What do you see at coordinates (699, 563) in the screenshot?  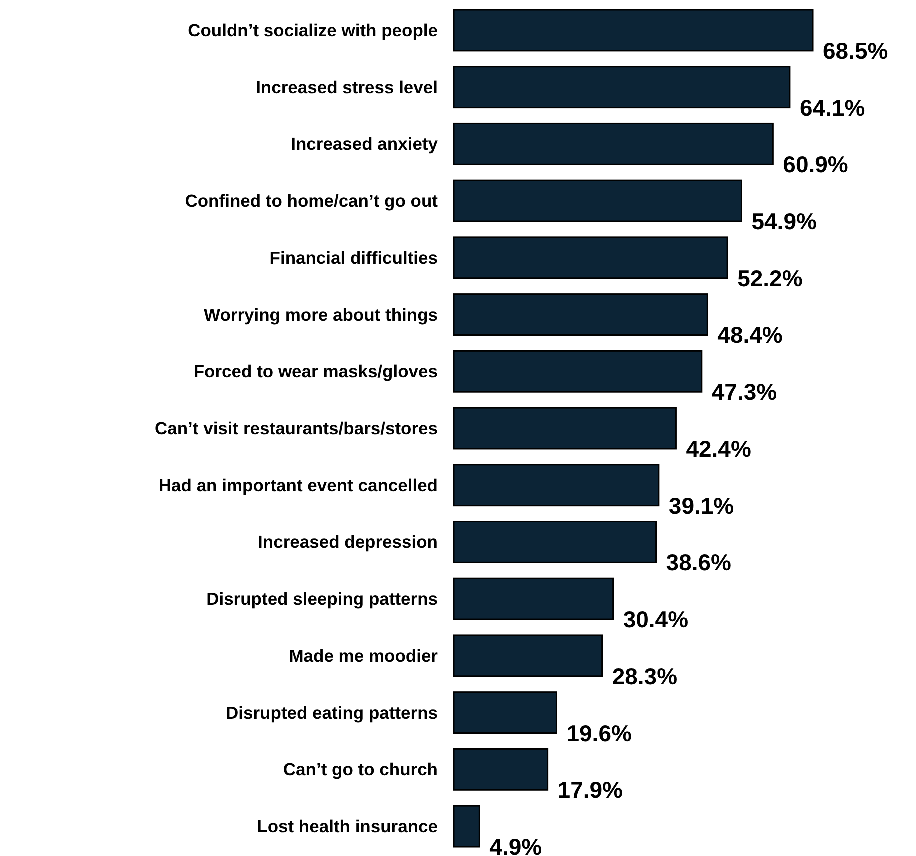 I see `data-label: 38.6%` at bounding box center [699, 563].